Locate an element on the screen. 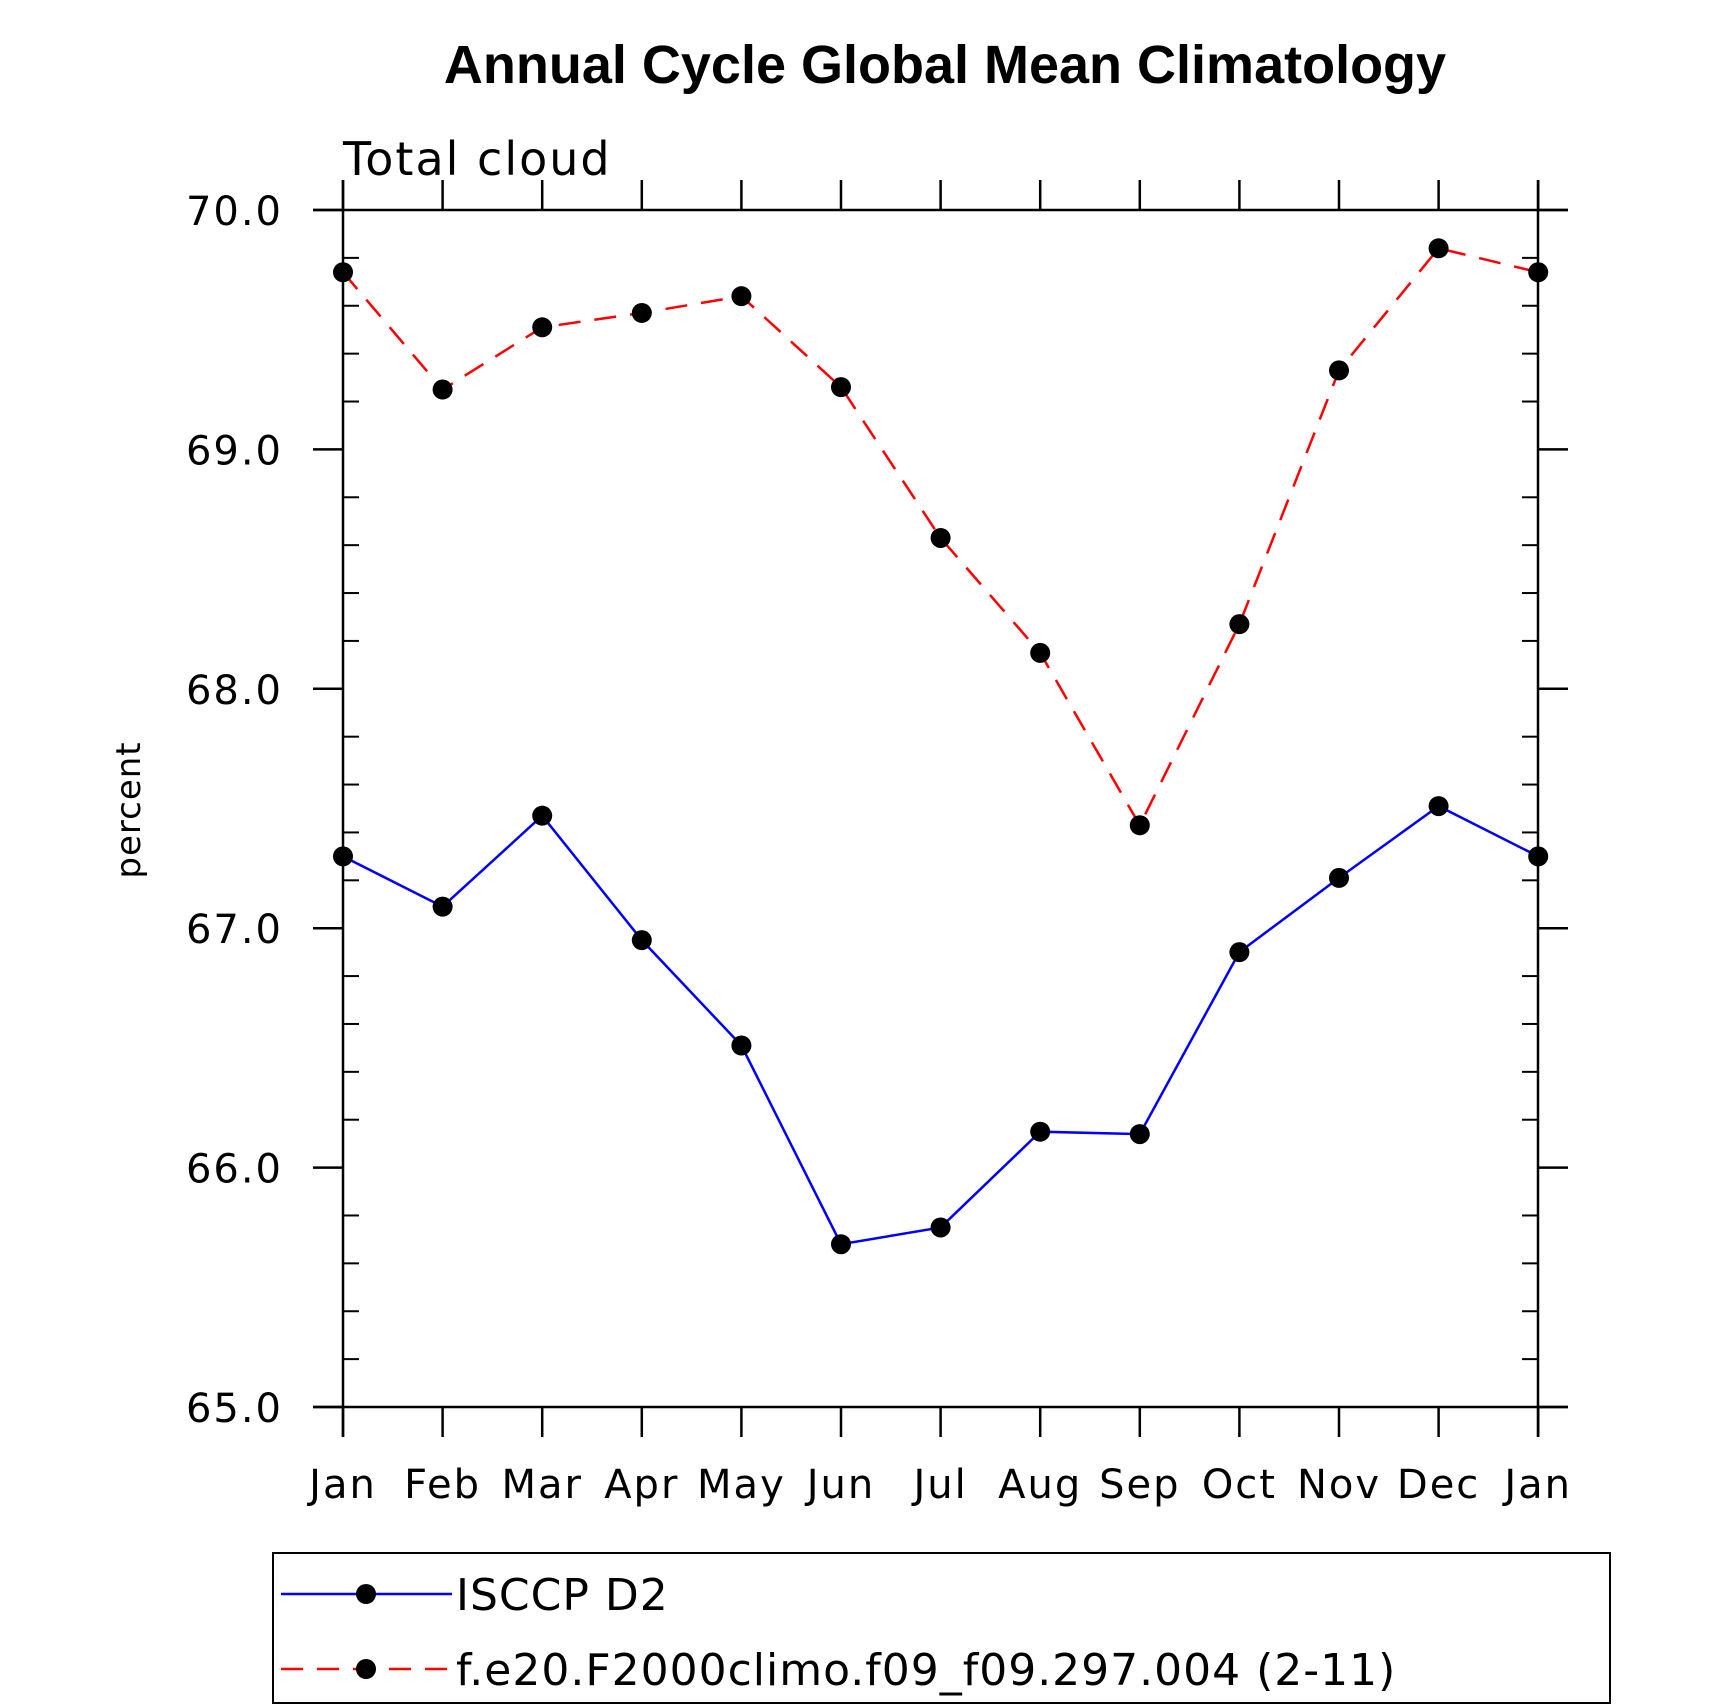  x-tick-label: Jul is located at coordinates (938, 1485).